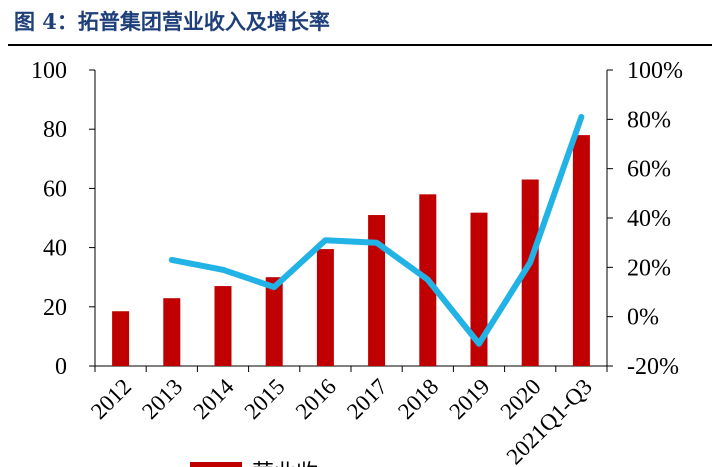  Describe the element at coordinates (111, 399) in the screenshot. I see `x-tick-label: 2012` at that location.